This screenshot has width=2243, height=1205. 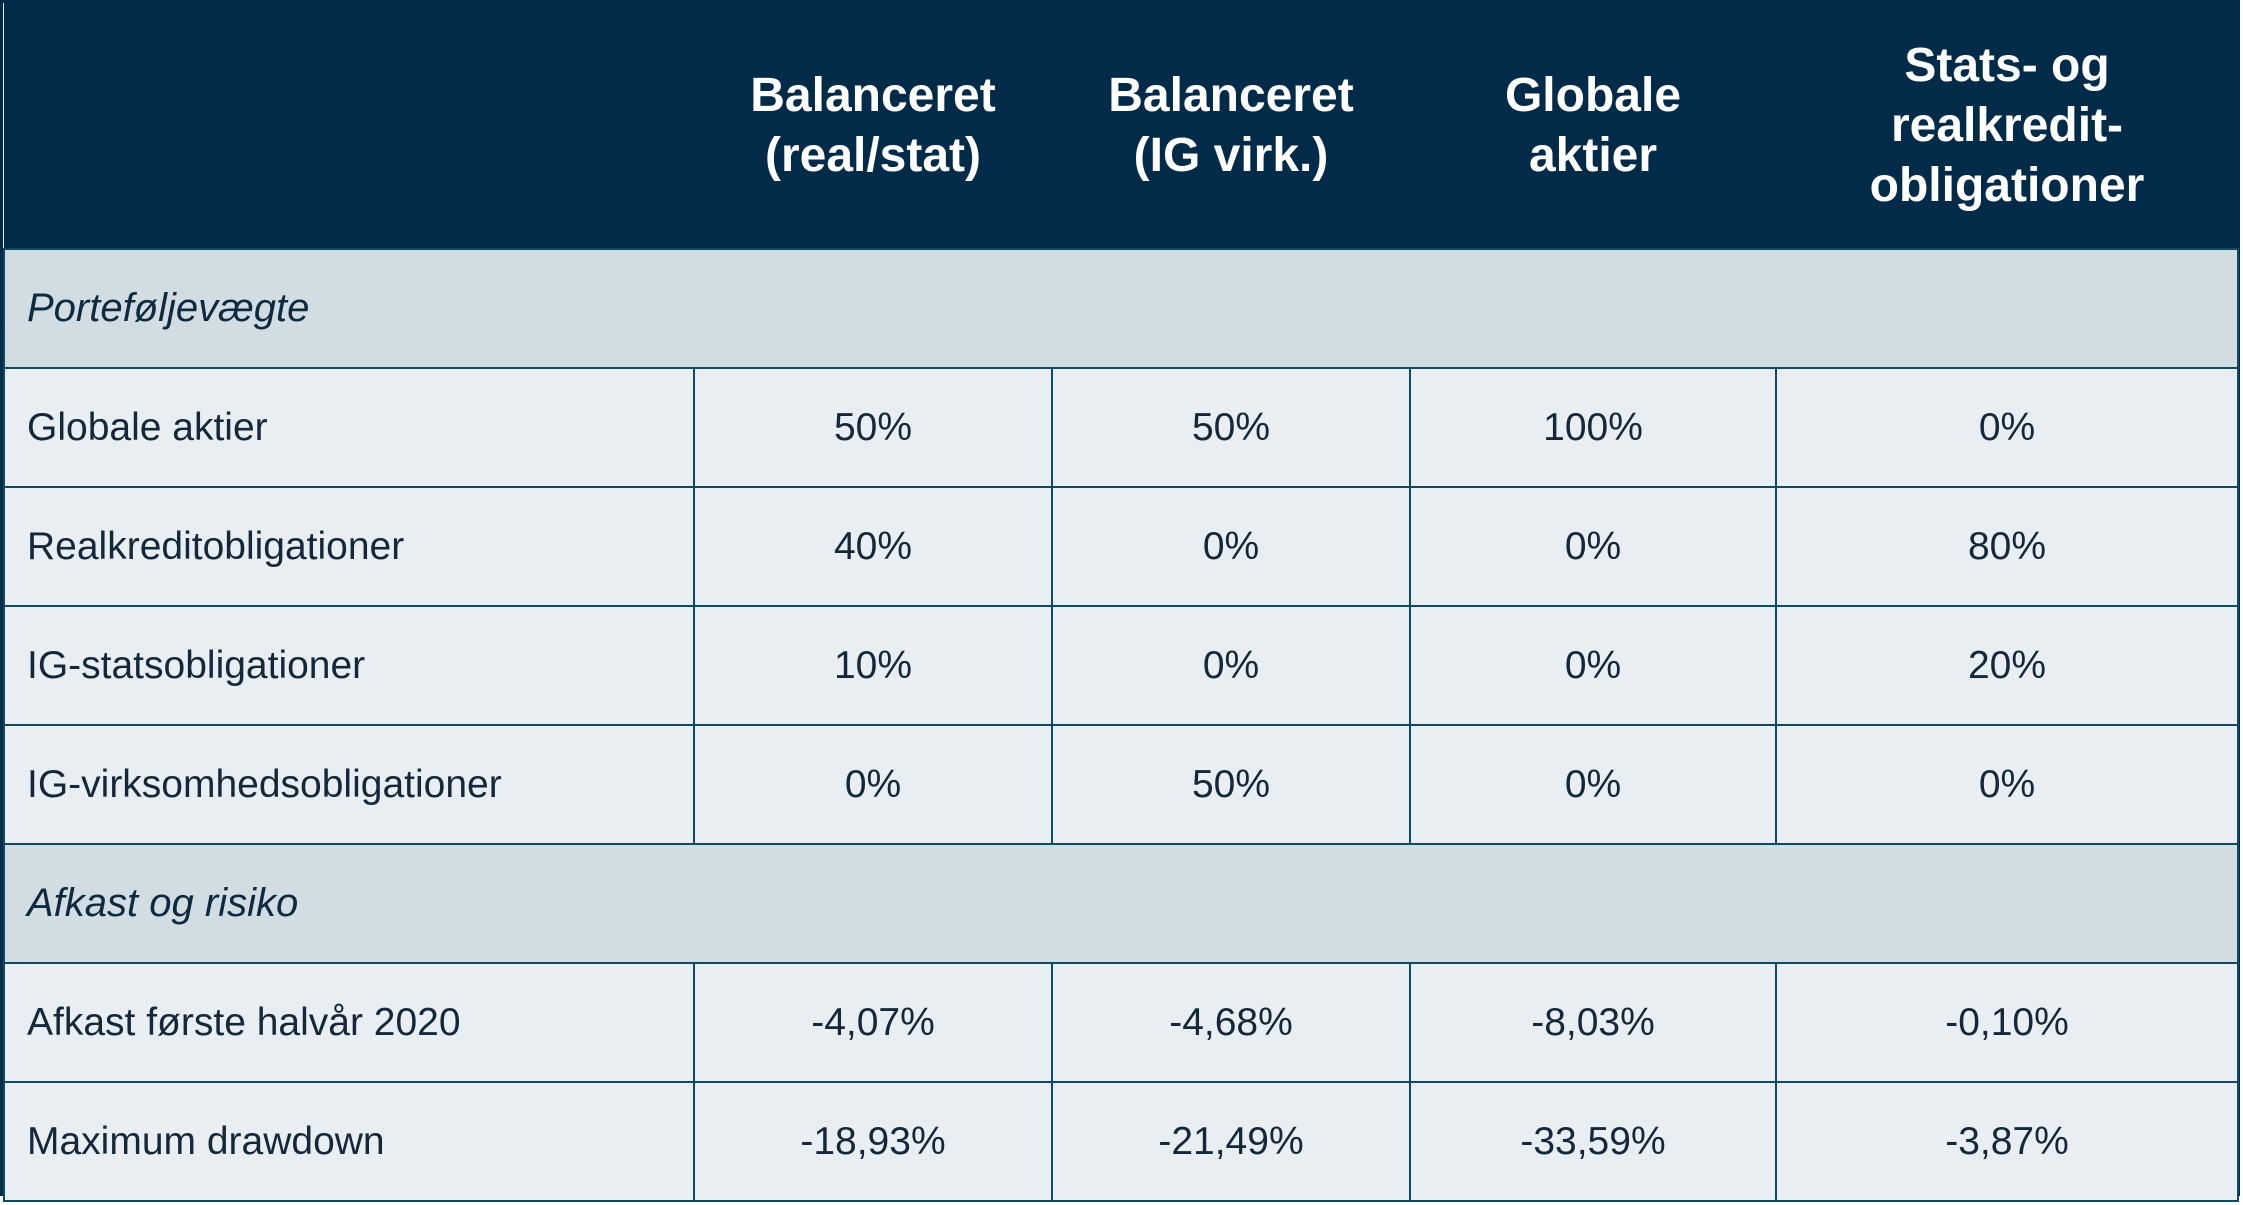 What do you see at coordinates (873, 155) in the screenshot?
I see `header-line: (real/stat)` at bounding box center [873, 155].